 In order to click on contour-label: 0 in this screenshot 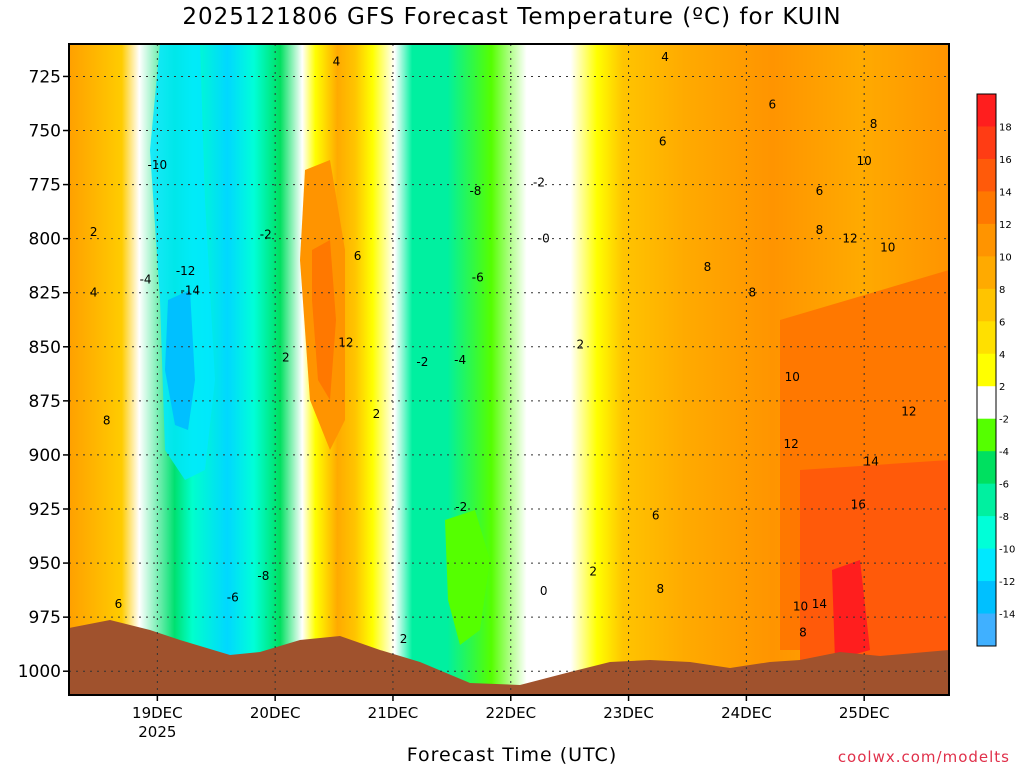, I will do `click(544, 591)`.